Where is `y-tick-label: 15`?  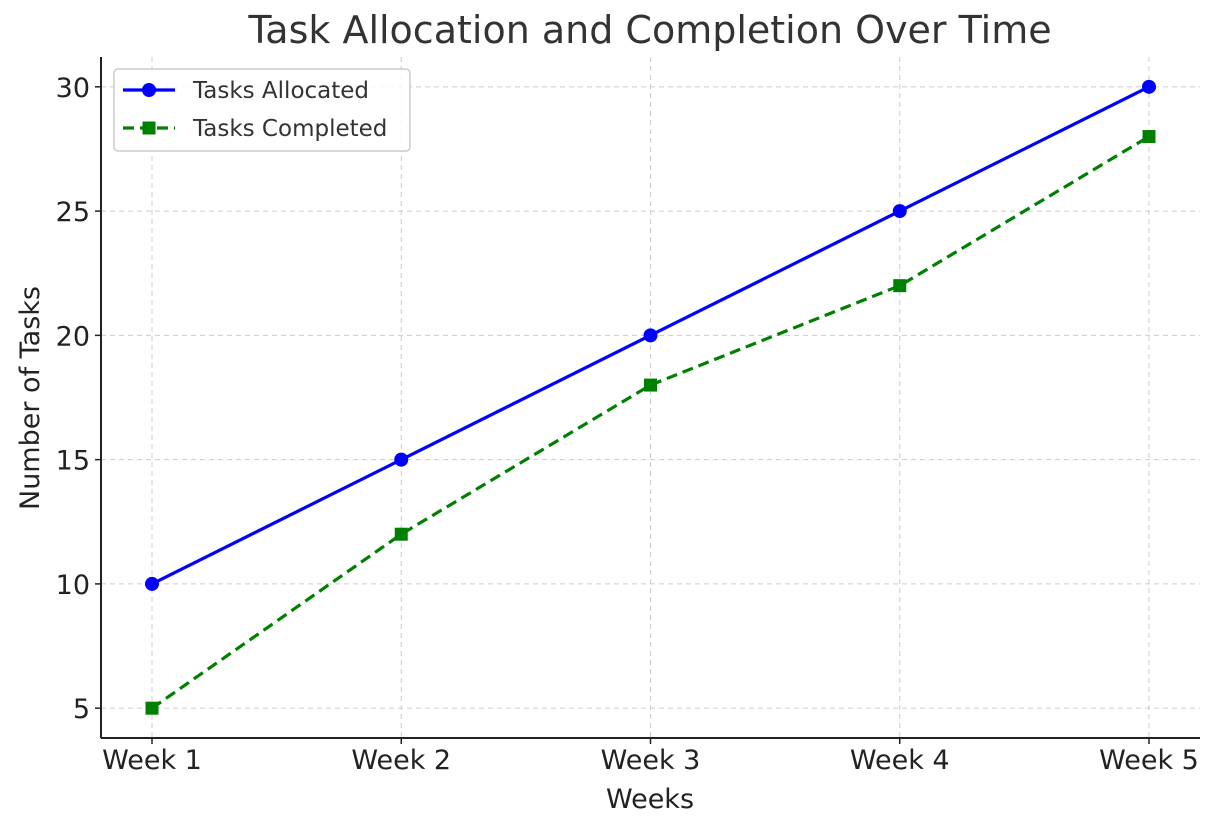
y-tick-label: 15 is located at coordinates (73, 461).